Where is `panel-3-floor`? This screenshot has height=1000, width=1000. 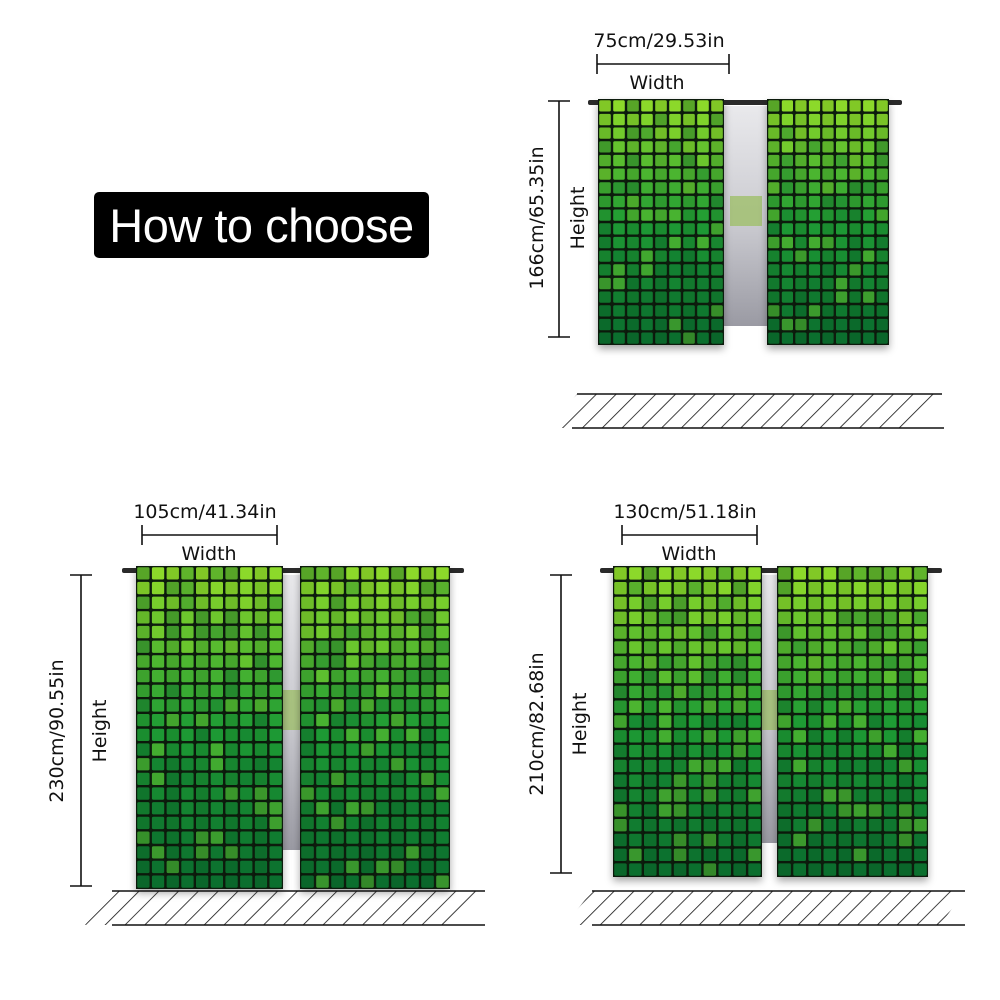
panel-3-floor is located at coordinates (765, 908).